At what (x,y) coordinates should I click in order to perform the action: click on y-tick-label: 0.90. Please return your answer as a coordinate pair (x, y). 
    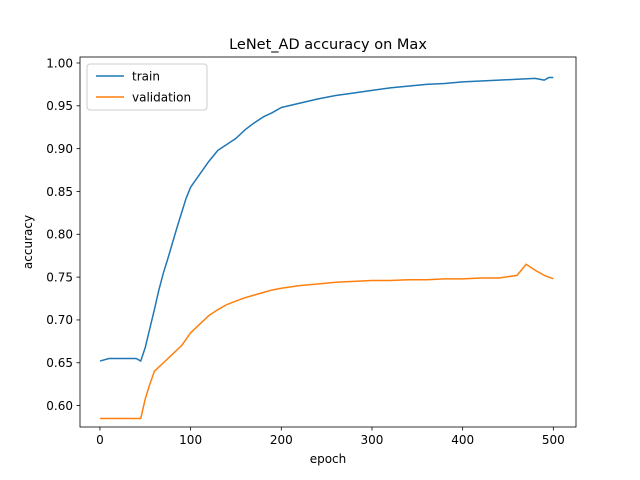
    Looking at the image, I should click on (59, 149).